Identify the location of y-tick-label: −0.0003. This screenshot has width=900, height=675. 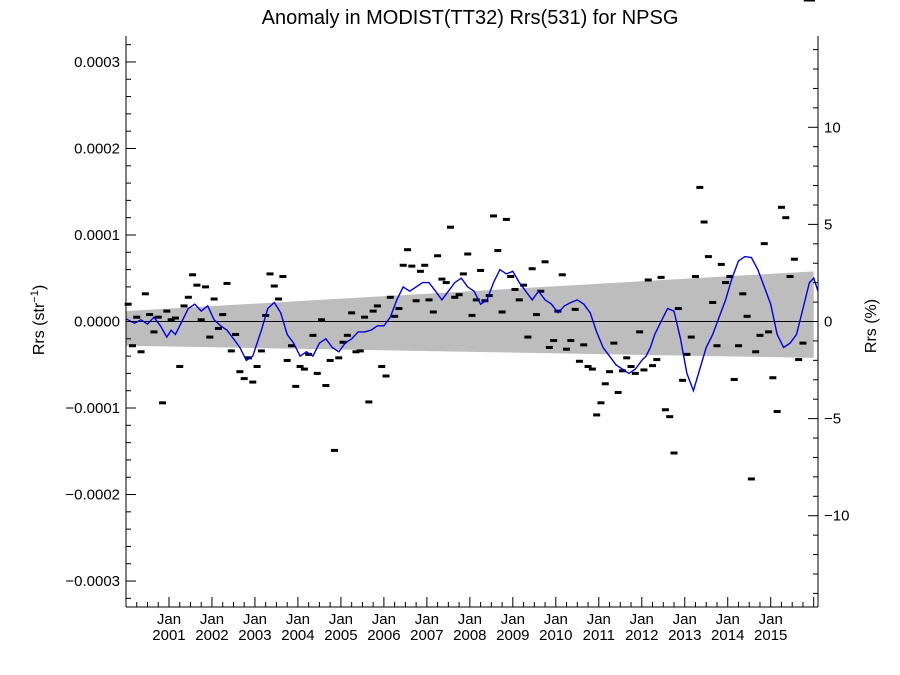
(92, 581).